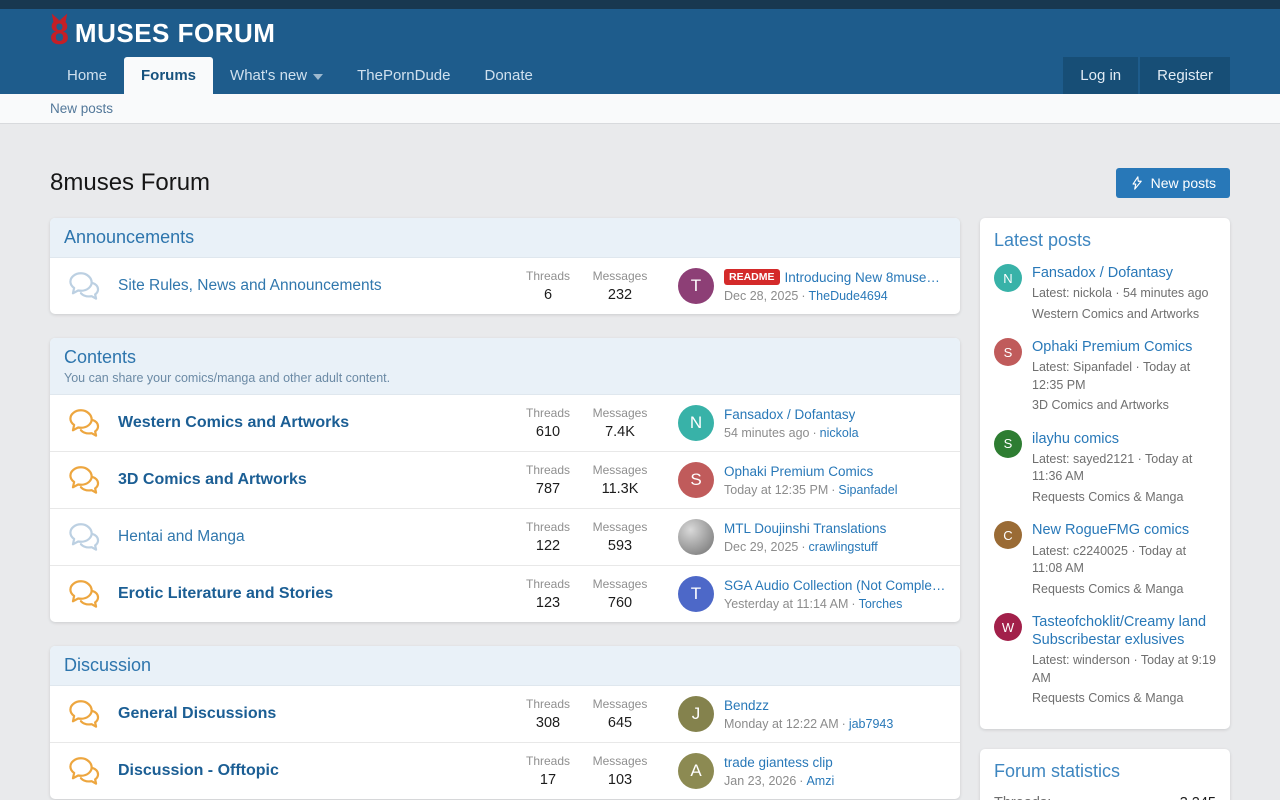  What do you see at coordinates (318, 76) in the screenshot?
I see `chevron-down-icon` at bounding box center [318, 76].